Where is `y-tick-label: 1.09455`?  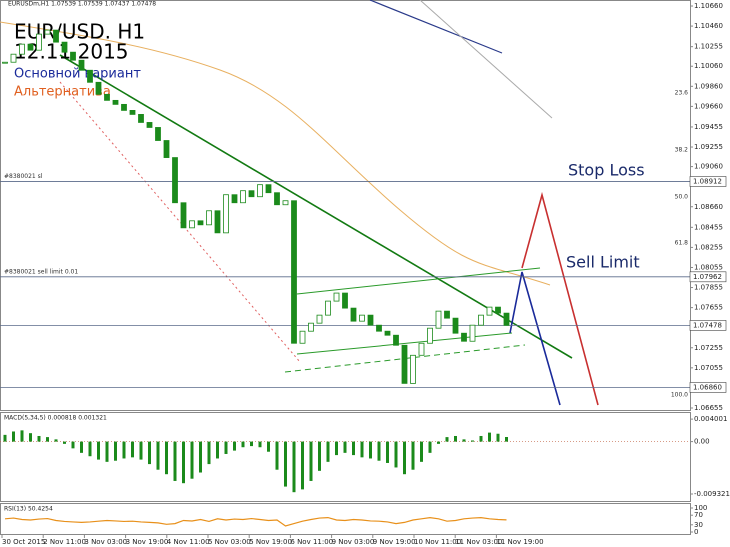
y-tick-label: 1.09455 is located at coordinates (708, 127).